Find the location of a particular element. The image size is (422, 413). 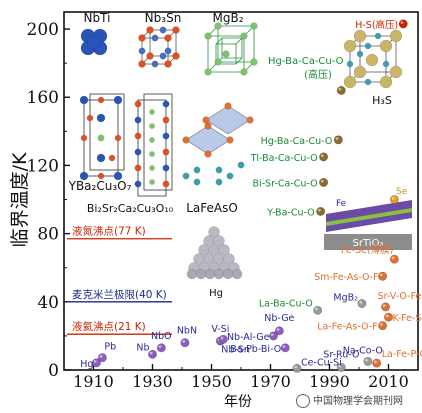

x-tick-label: 1990 is located at coordinates (329, 381).